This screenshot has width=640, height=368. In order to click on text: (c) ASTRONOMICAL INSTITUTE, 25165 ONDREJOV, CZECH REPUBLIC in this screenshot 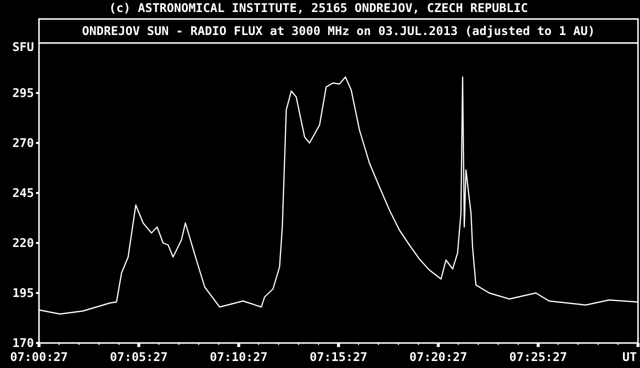, I will do `click(318, 8)`.